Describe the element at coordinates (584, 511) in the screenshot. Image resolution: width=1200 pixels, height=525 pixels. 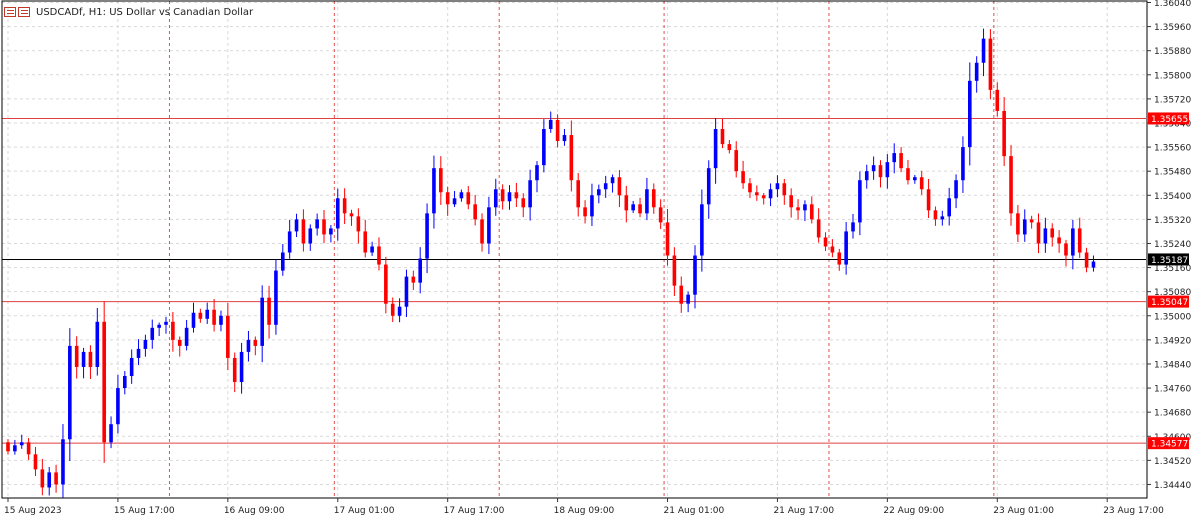
I see `time-tick-label: 18 Aug 09:00` at that location.